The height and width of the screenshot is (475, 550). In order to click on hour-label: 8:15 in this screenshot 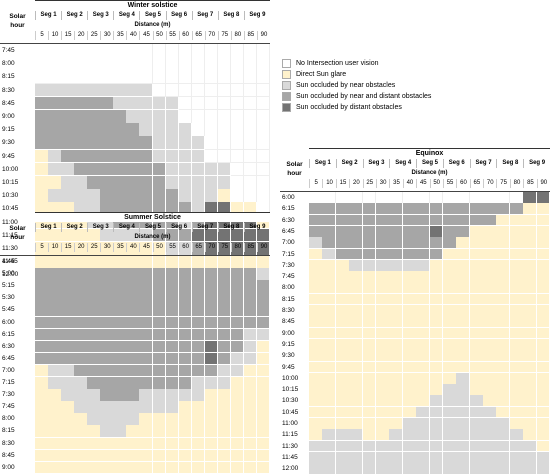, I will do `click(8, 77)`.